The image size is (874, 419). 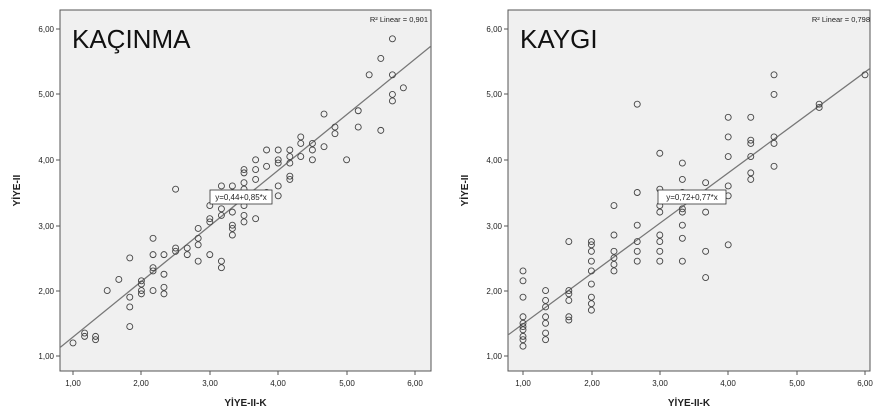 What do you see at coordinates (245, 402) in the screenshot?
I see `x-axis-label: YİYE-II-K` at bounding box center [245, 402].